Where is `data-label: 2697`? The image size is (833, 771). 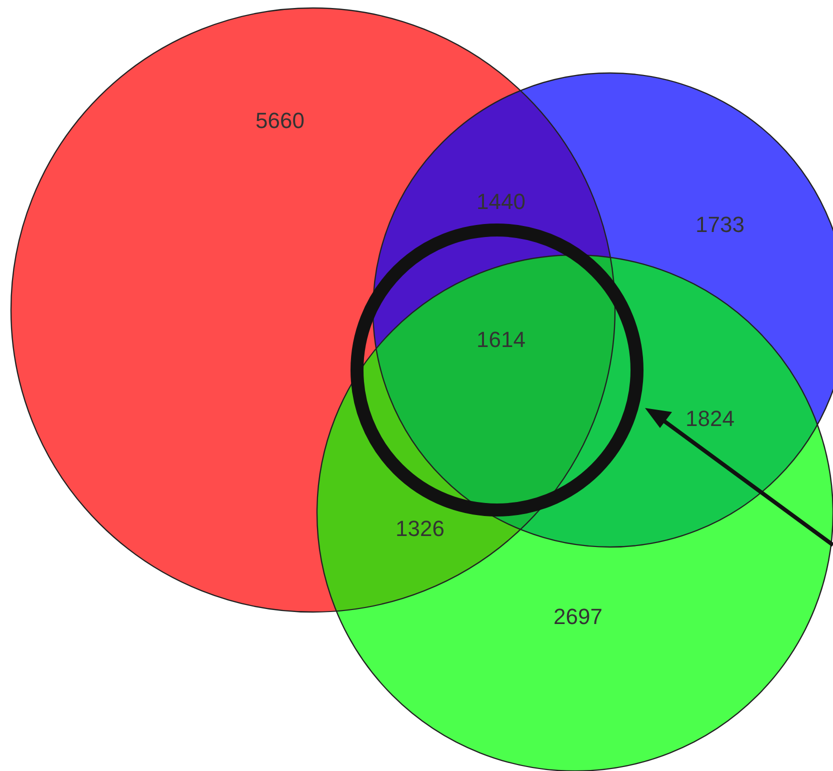 data-label: 2697 is located at coordinates (578, 617).